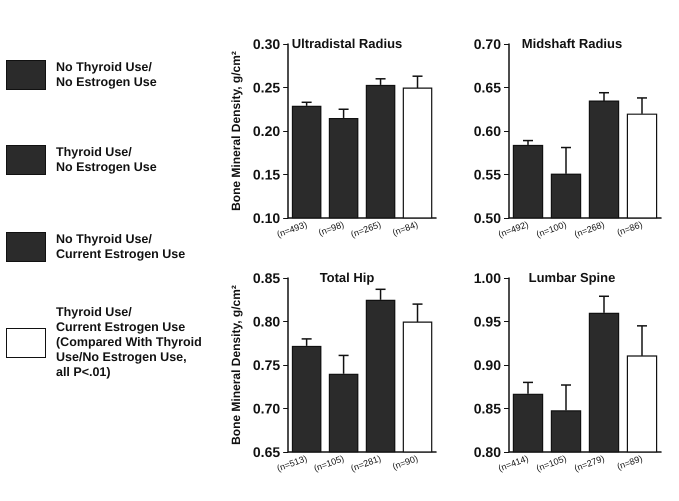  I want to click on y-tick-label: 0.30, so click(266, 44).